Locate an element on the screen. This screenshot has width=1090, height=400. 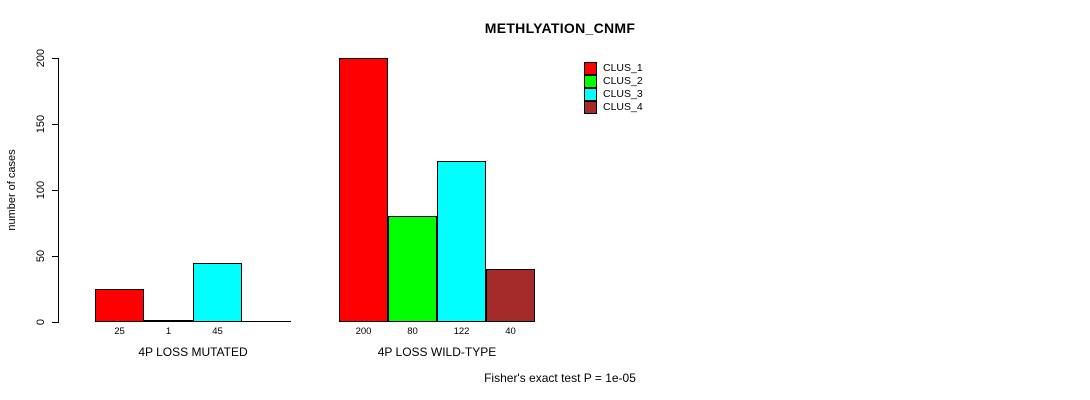
x-axis-group-label: 4P LOSS MUTATED is located at coordinates (193, 352).